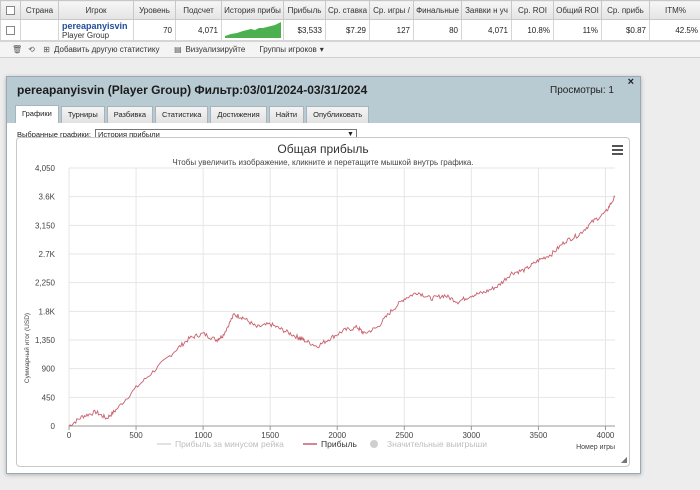 This screenshot has width=700, height=490. Describe the element at coordinates (321, 49) in the screenshot. I see `chevron-down-icon: ▾` at that location.